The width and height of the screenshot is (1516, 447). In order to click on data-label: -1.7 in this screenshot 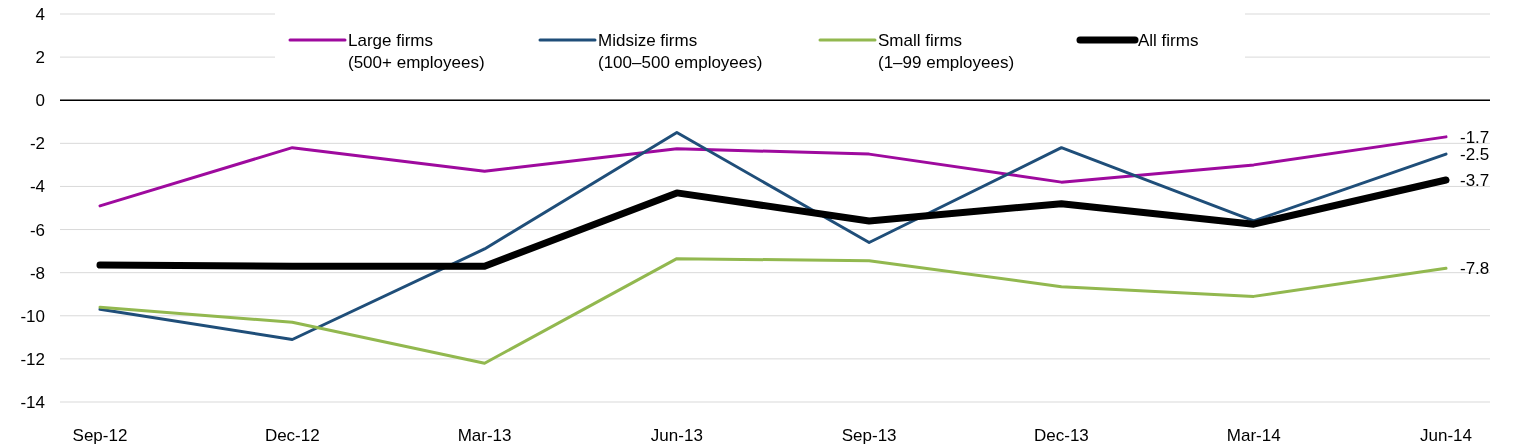, I will do `click(1475, 137)`.